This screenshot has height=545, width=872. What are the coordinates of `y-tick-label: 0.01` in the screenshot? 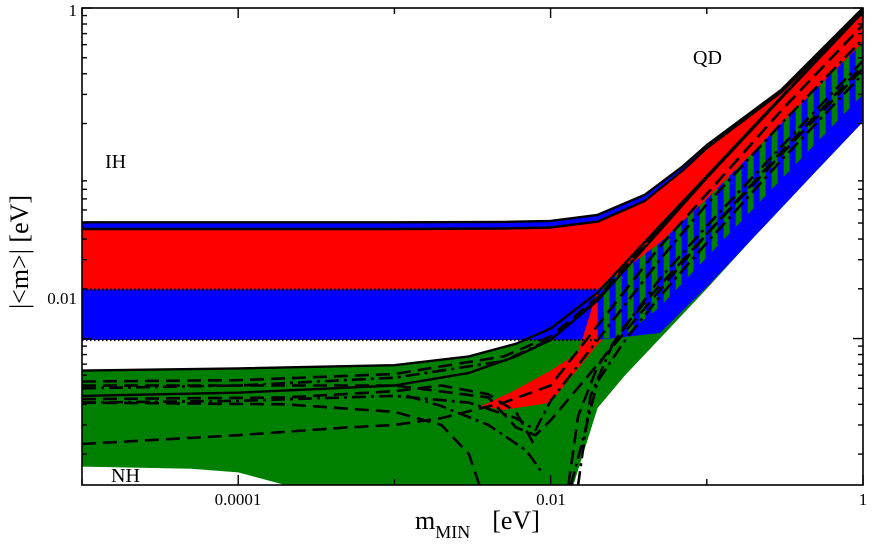 It's located at (62, 298).